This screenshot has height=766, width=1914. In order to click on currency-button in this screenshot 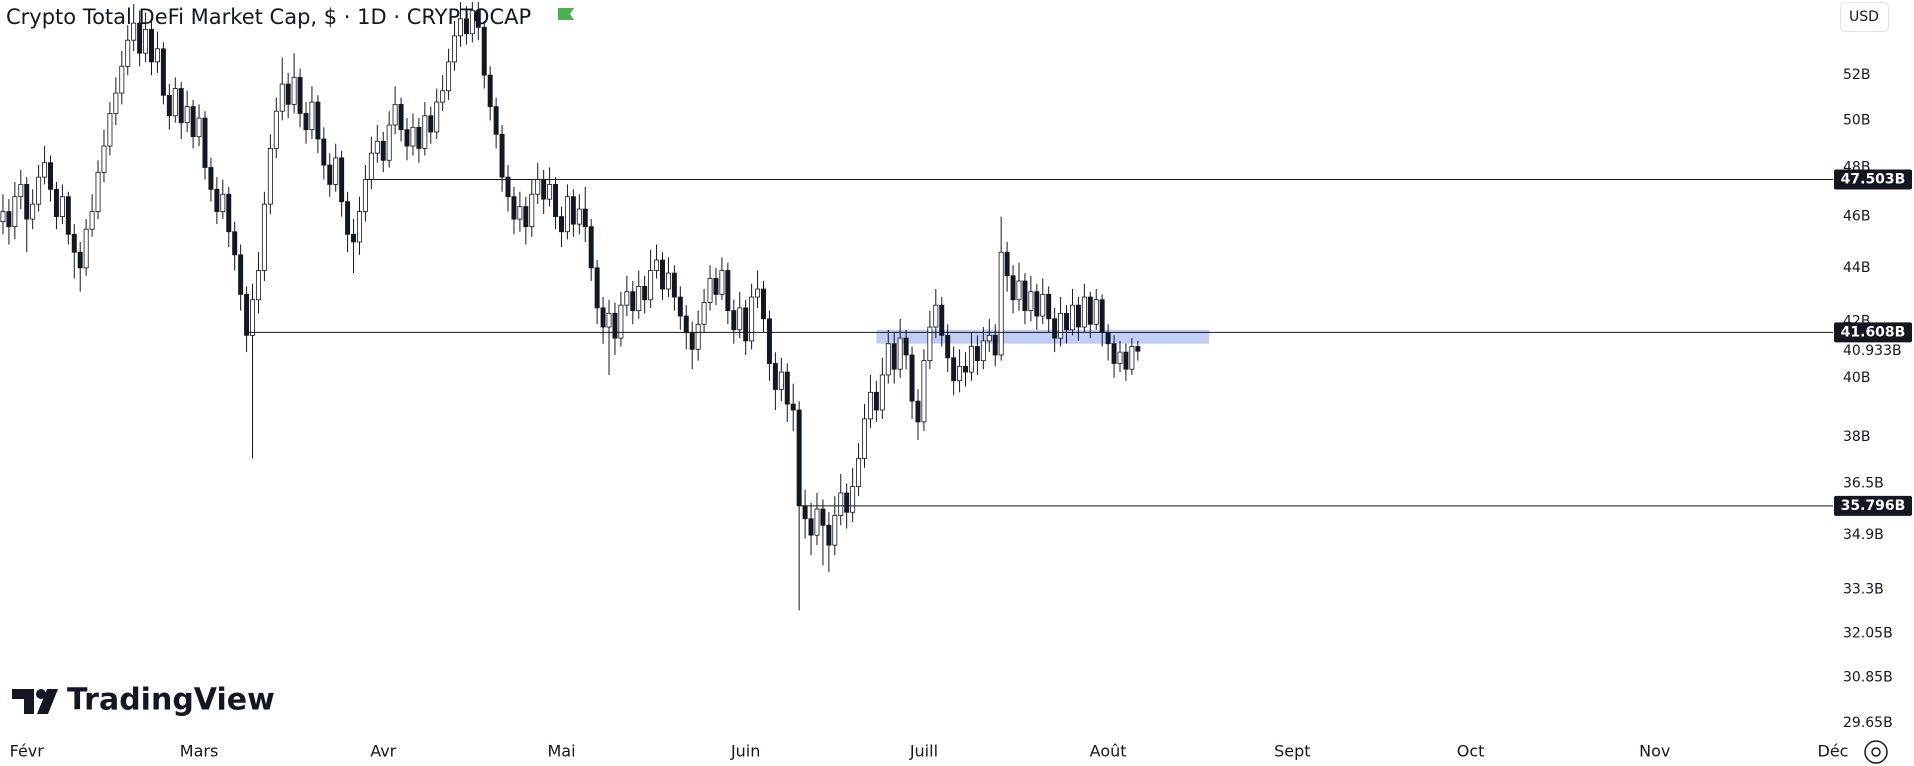, I will do `click(1864, 17)`.